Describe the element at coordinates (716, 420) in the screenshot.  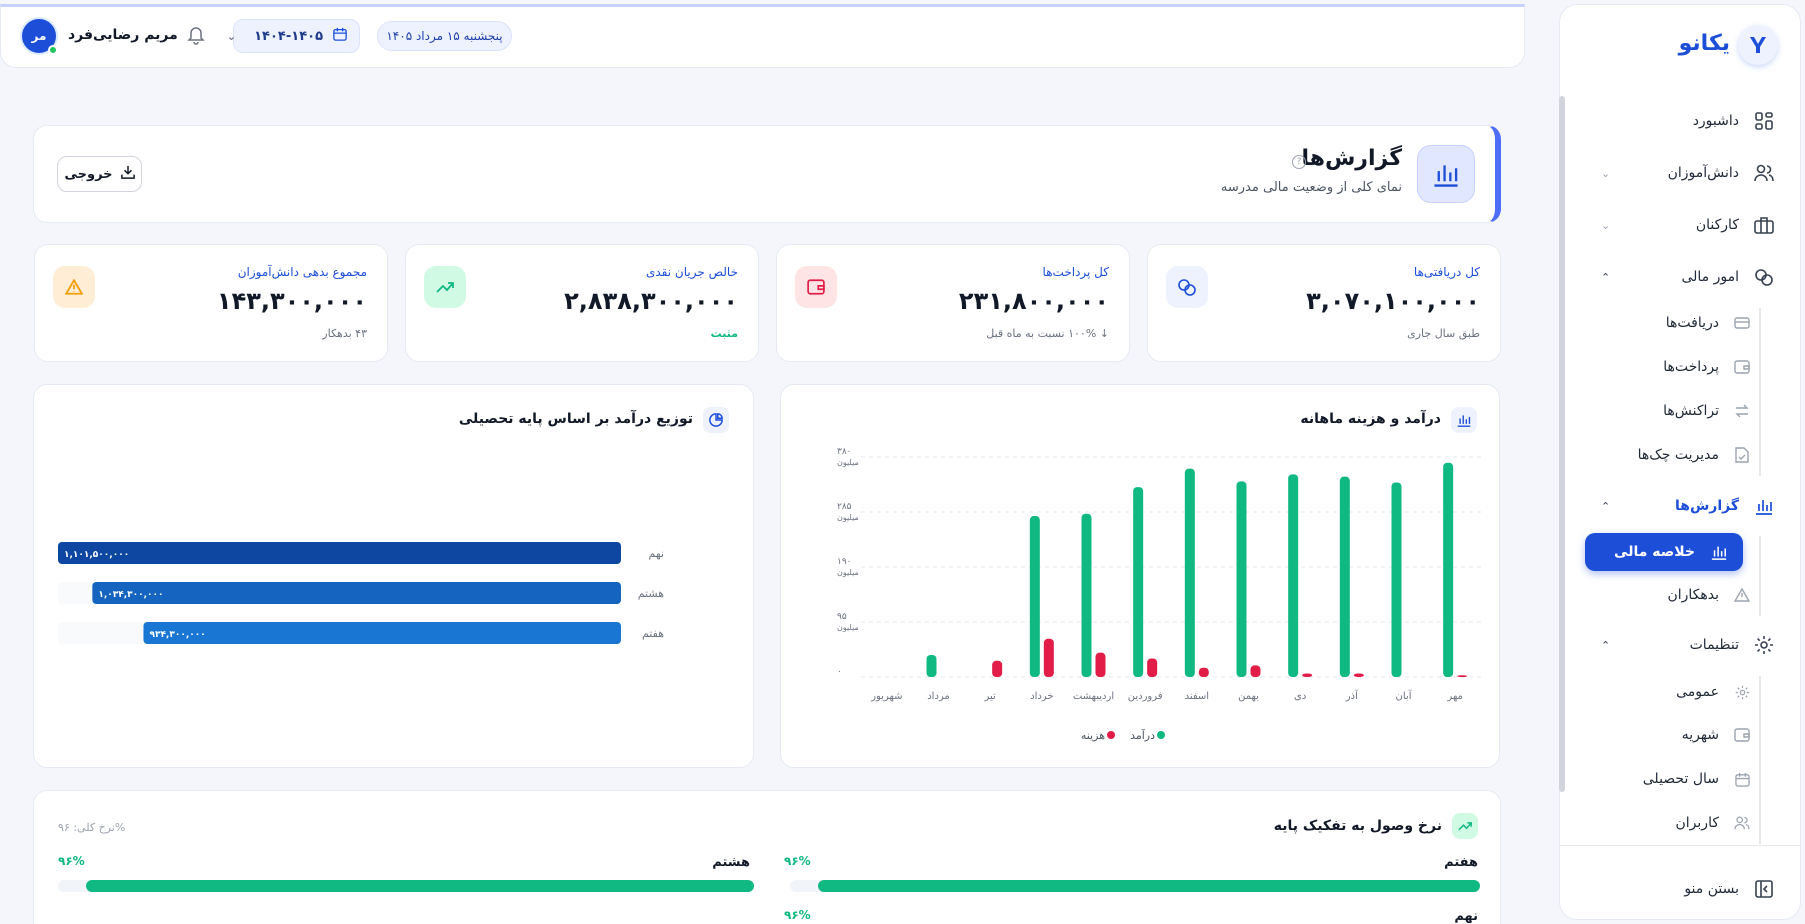
I see `pie-chart-icon` at that location.